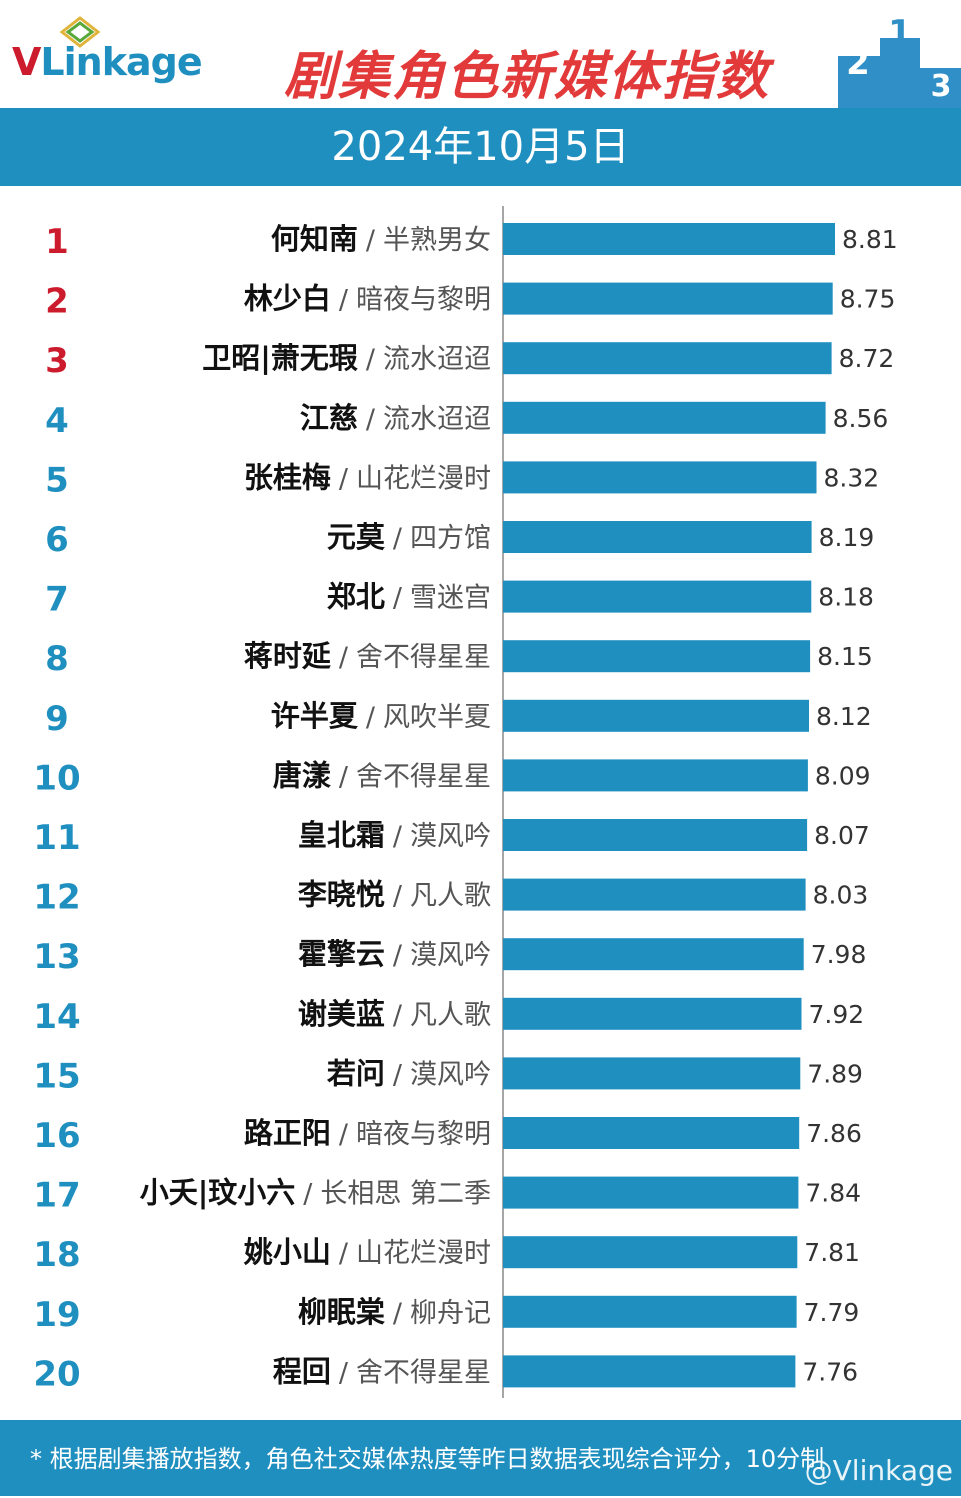 This screenshot has width=961, height=1498. I want to click on row-label: 小夭|玟小六 / 长相思 第二季, so click(315, 1193).